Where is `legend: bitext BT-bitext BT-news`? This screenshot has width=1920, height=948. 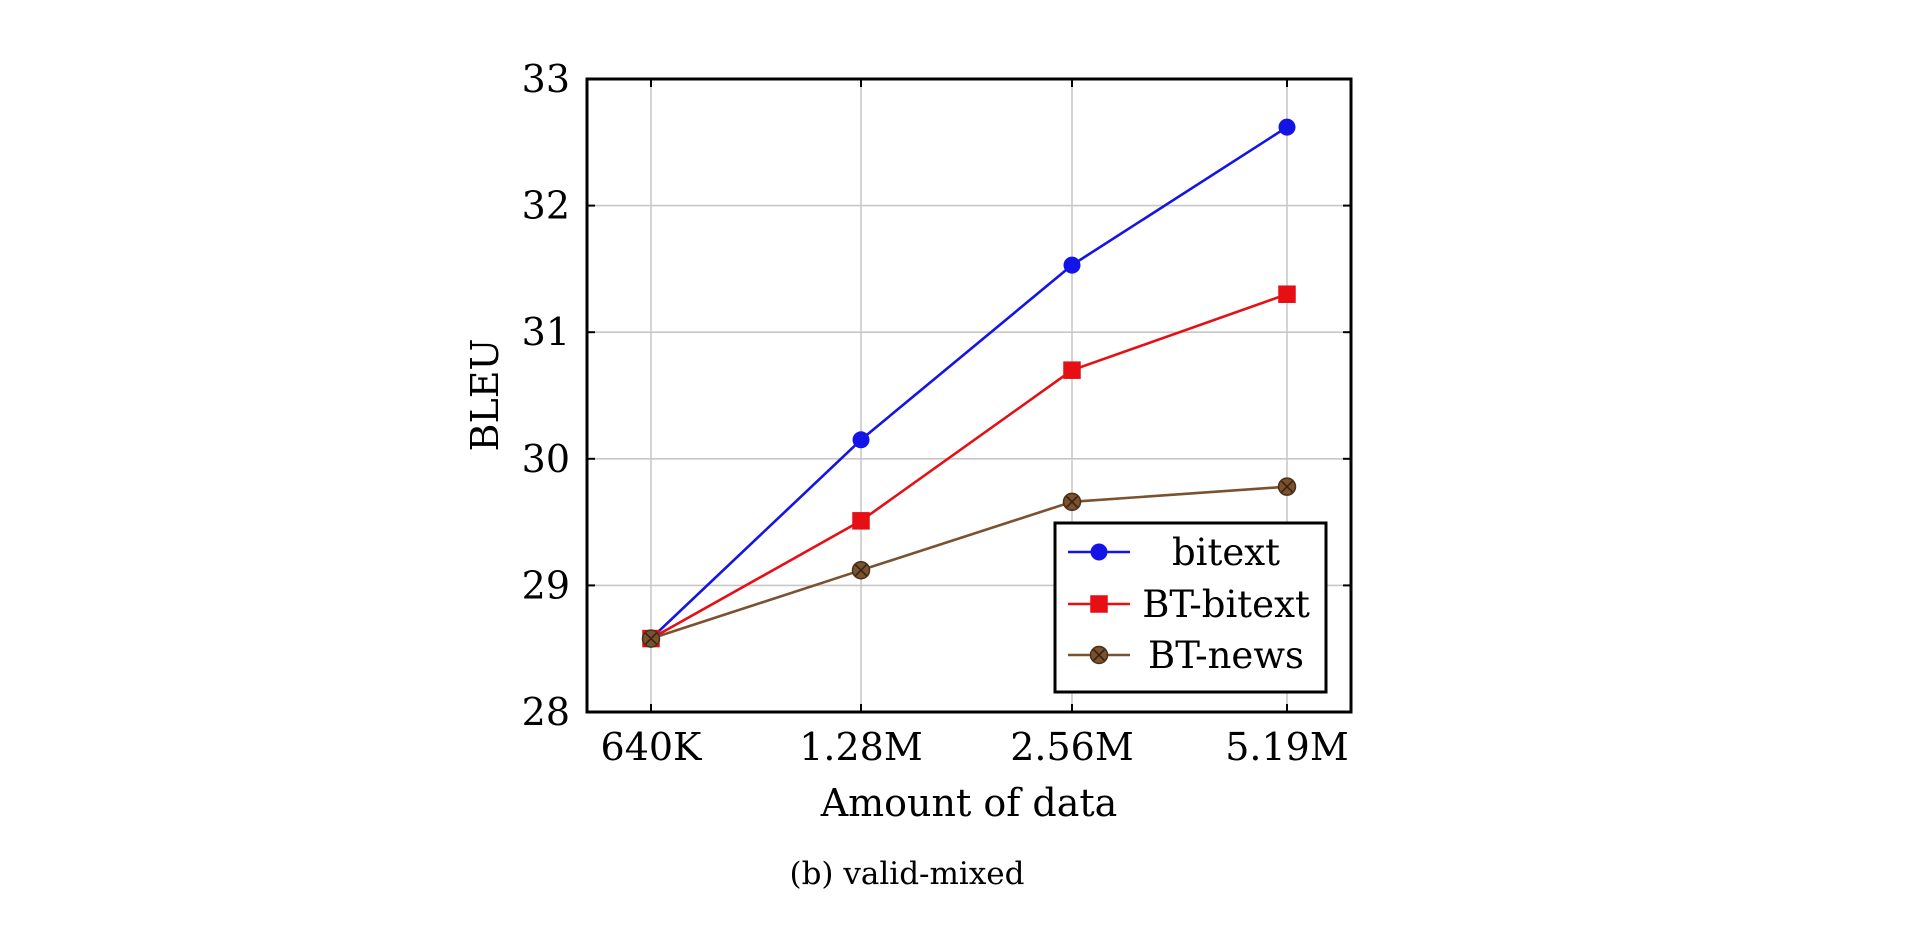 legend: bitext BT-bitext BT-news is located at coordinates (1190, 607).